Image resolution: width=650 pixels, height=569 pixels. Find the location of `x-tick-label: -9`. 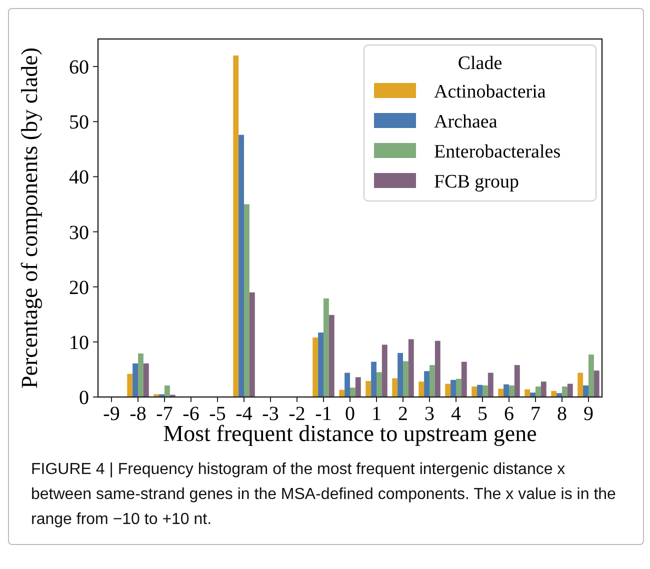

x-tick-label: -9 is located at coordinates (111, 414).